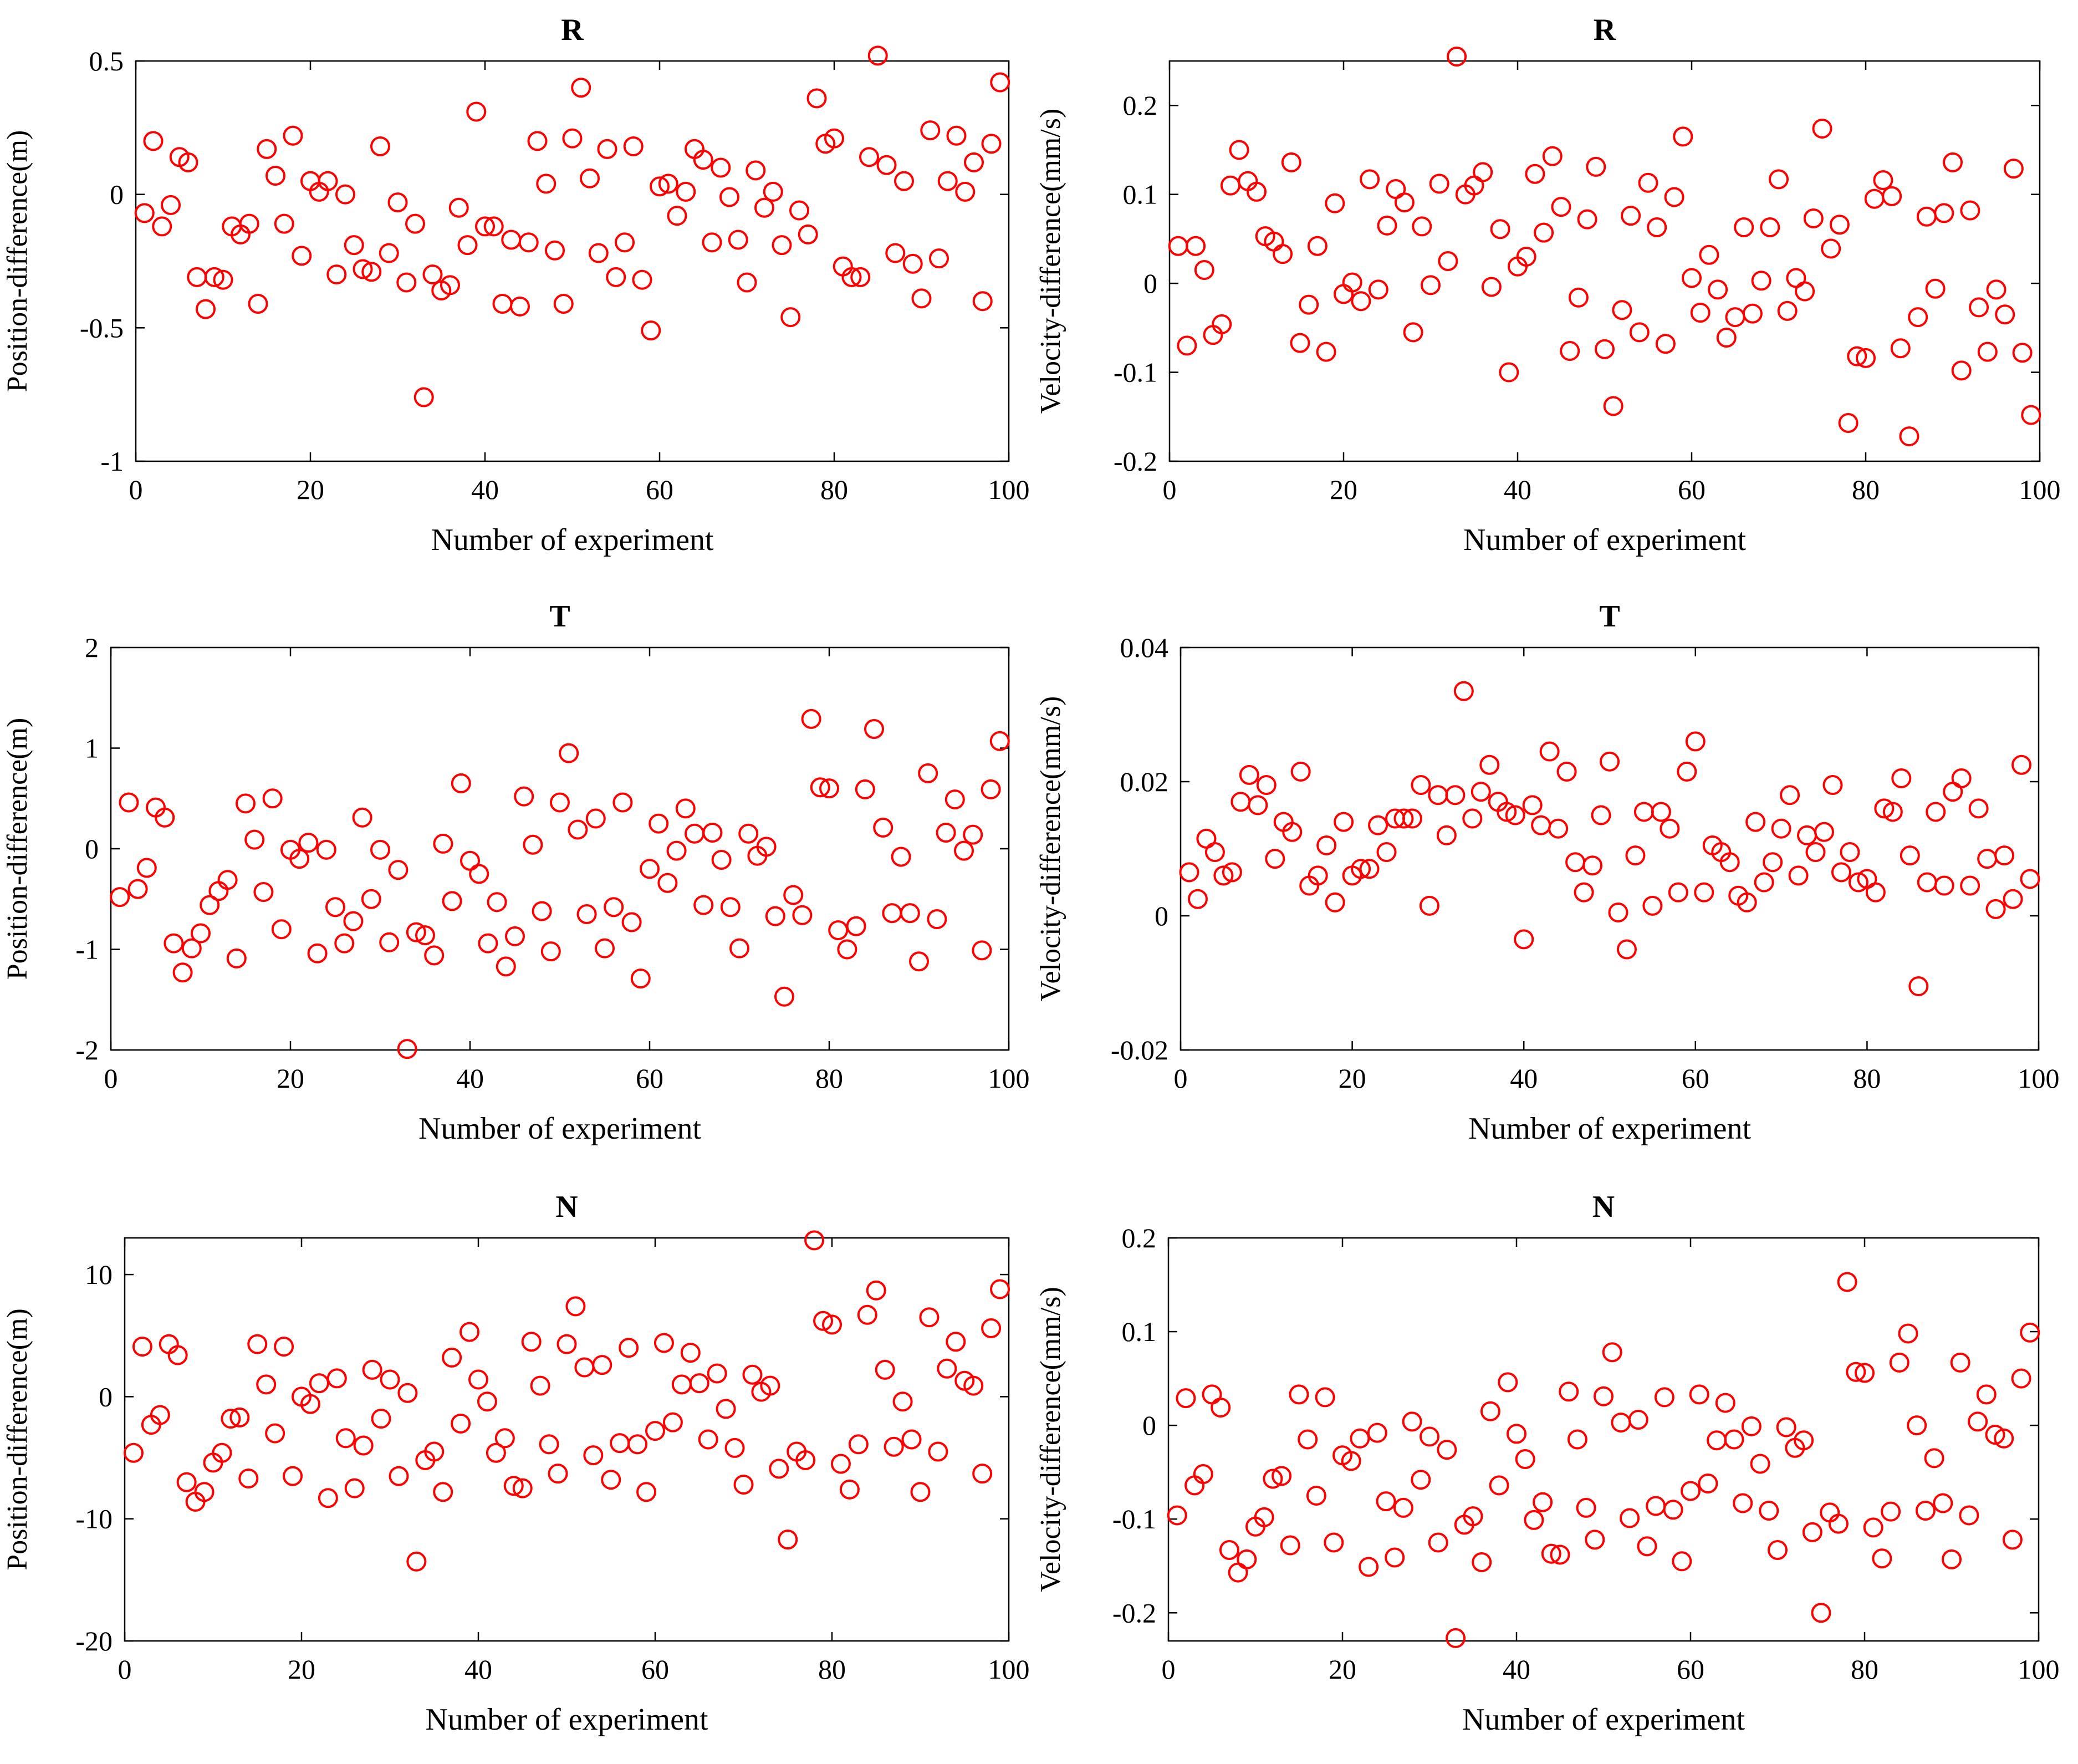 This screenshot has width=2078, height=1764. I want to click on x-tick-label: 20, so click(311, 489).